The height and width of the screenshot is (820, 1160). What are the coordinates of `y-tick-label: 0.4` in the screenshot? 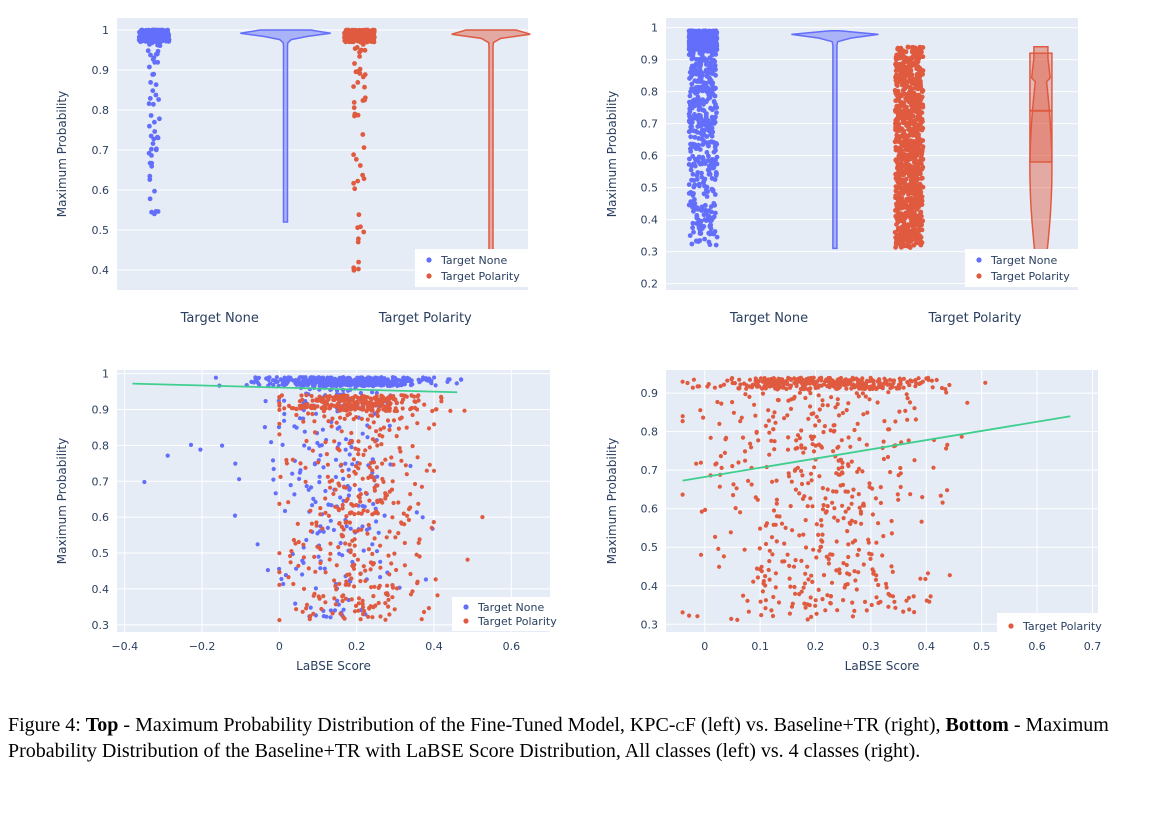 It's located at (101, 270).